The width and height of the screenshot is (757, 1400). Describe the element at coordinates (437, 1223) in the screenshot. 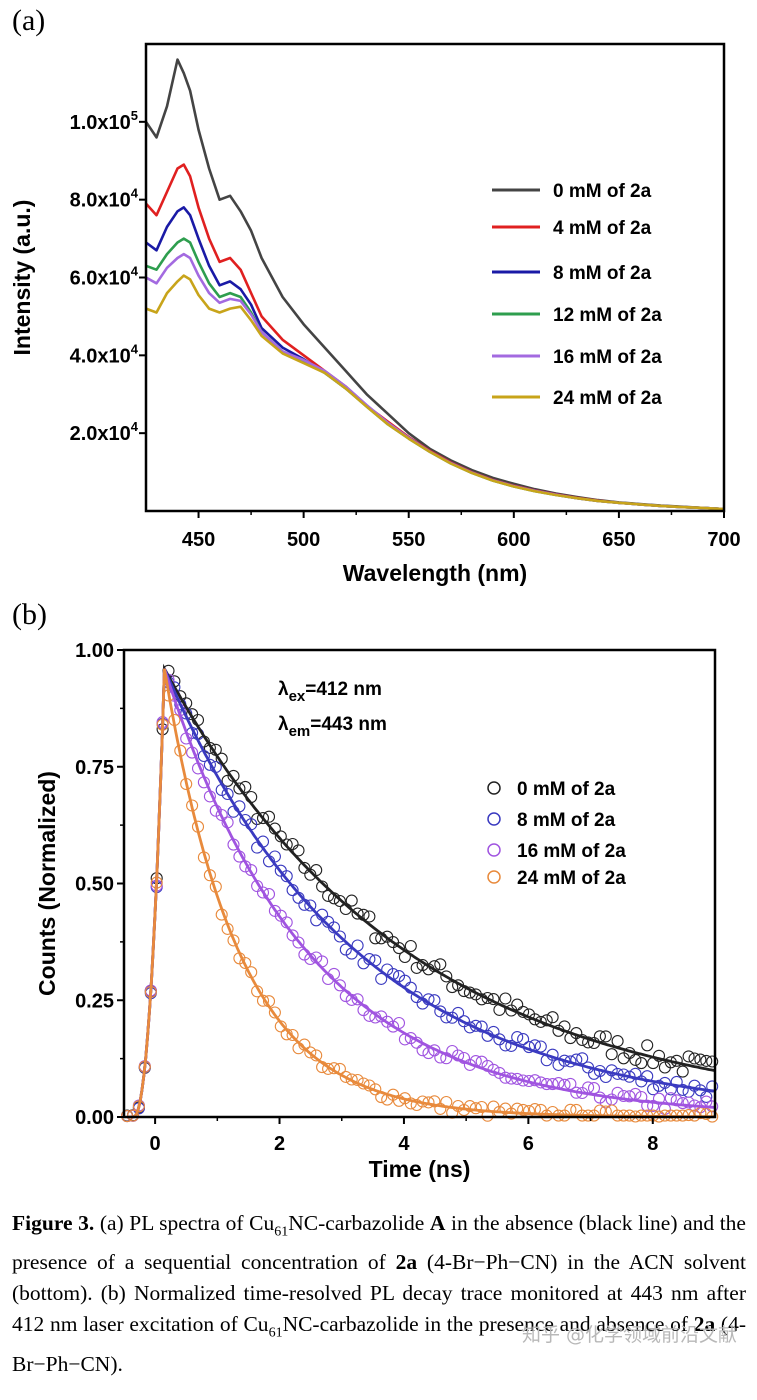

I see `caption-bold: A` at that location.